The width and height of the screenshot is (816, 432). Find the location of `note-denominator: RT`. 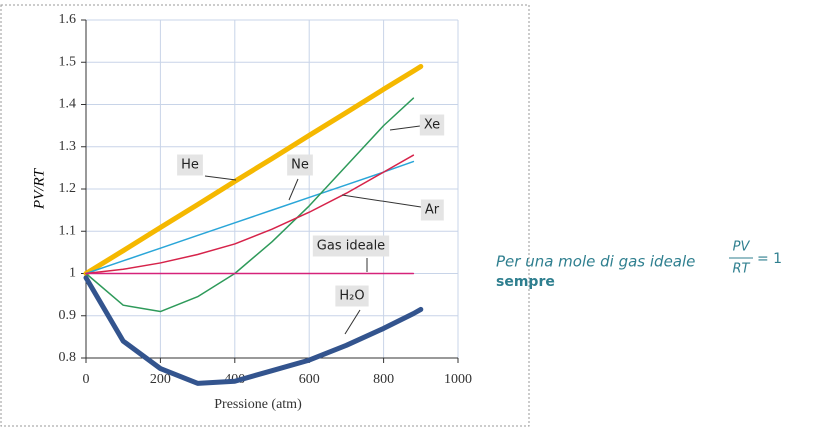

note-denominator: RT is located at coordinates (742, 269).